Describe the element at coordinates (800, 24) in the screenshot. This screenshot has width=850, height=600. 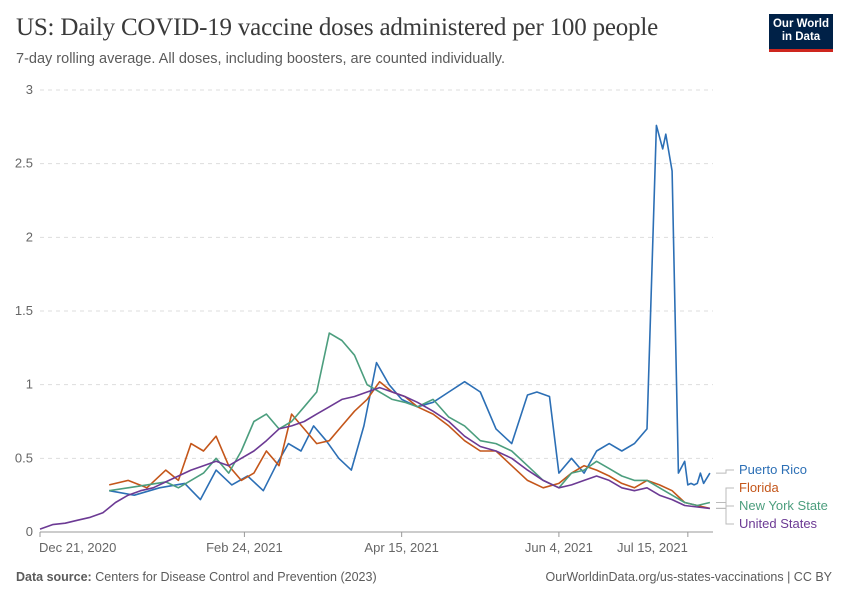
I see `logo-line-1: Our World` at that location.